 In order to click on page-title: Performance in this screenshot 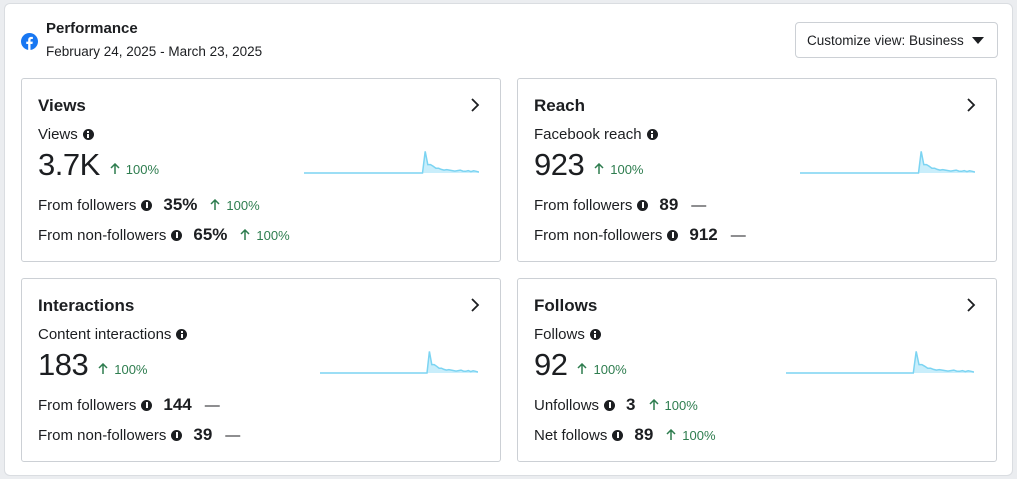, I will do `click(92, 28)`.